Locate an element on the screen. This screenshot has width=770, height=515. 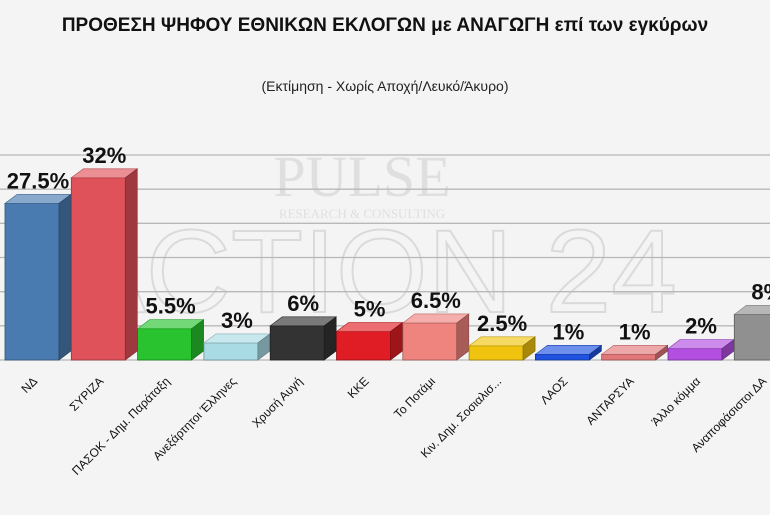
value-label: 5.5% is located at coordinates (171, 306).